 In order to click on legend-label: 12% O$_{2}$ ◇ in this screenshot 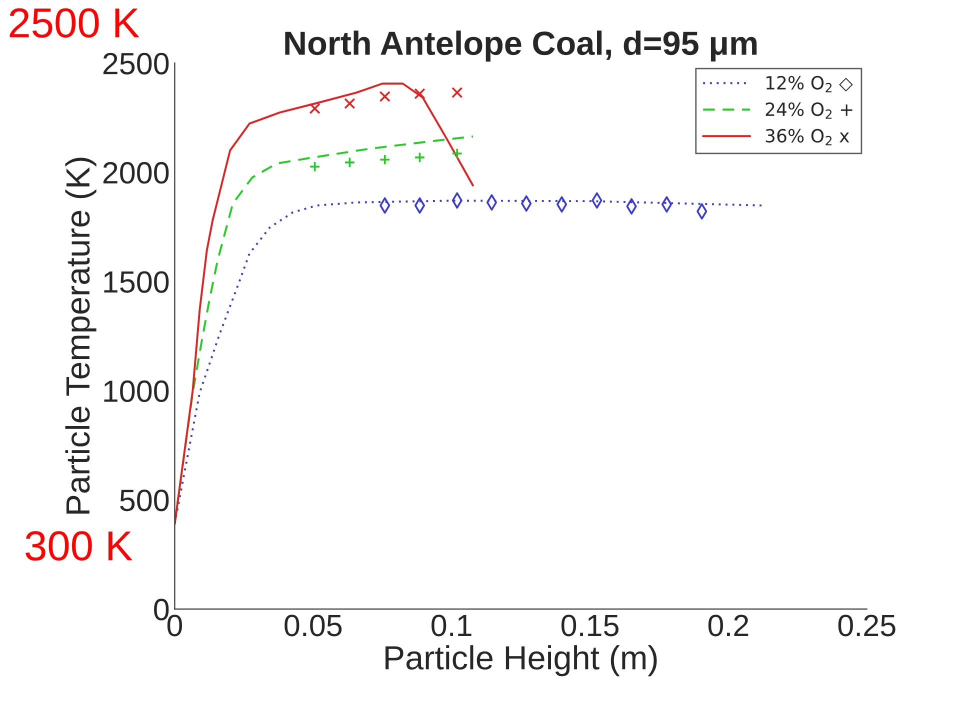, I will do `click(809, 84)`.